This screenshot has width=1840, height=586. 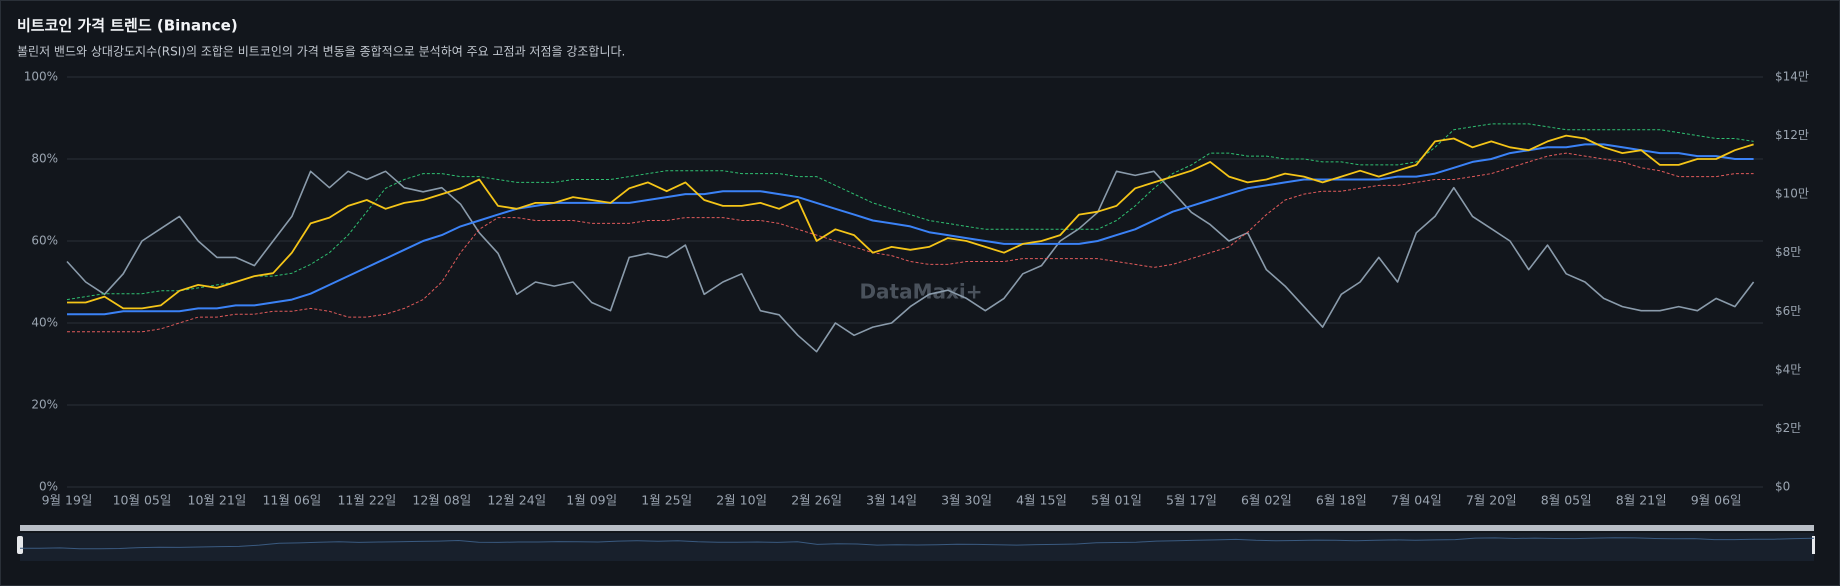 I want to click on x-tick-label: 12월 24일, so click(x=516, y=500).